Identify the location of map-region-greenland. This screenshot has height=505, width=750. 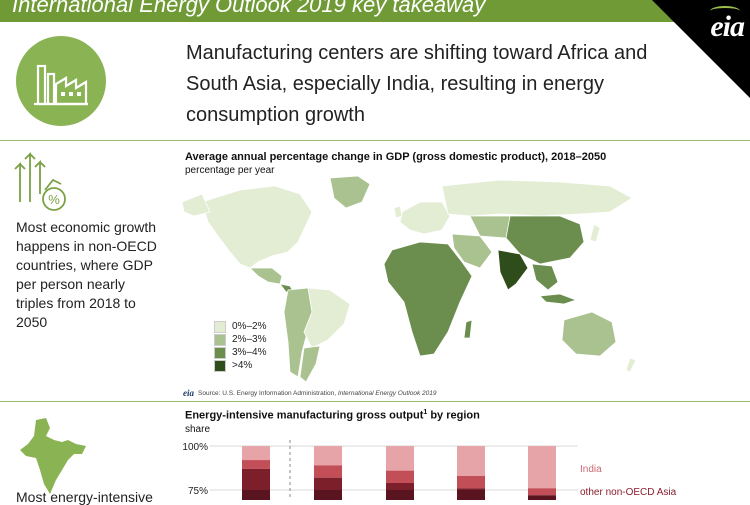
(350, 192).